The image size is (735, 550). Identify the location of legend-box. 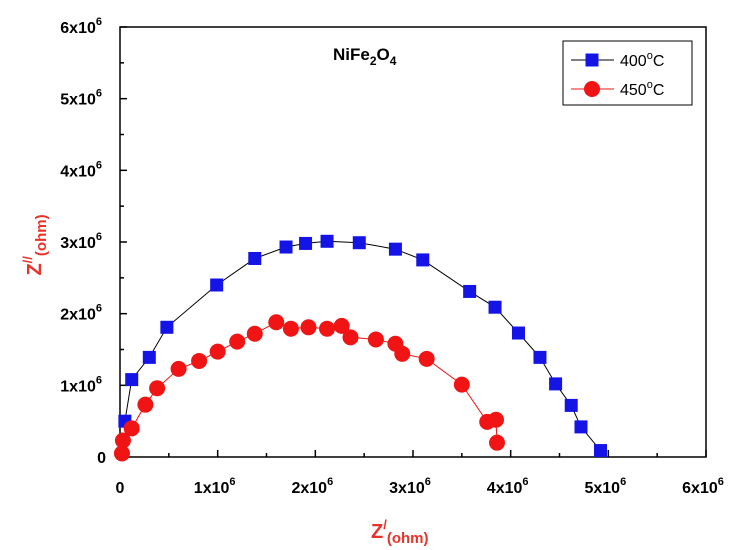
(627, 73).